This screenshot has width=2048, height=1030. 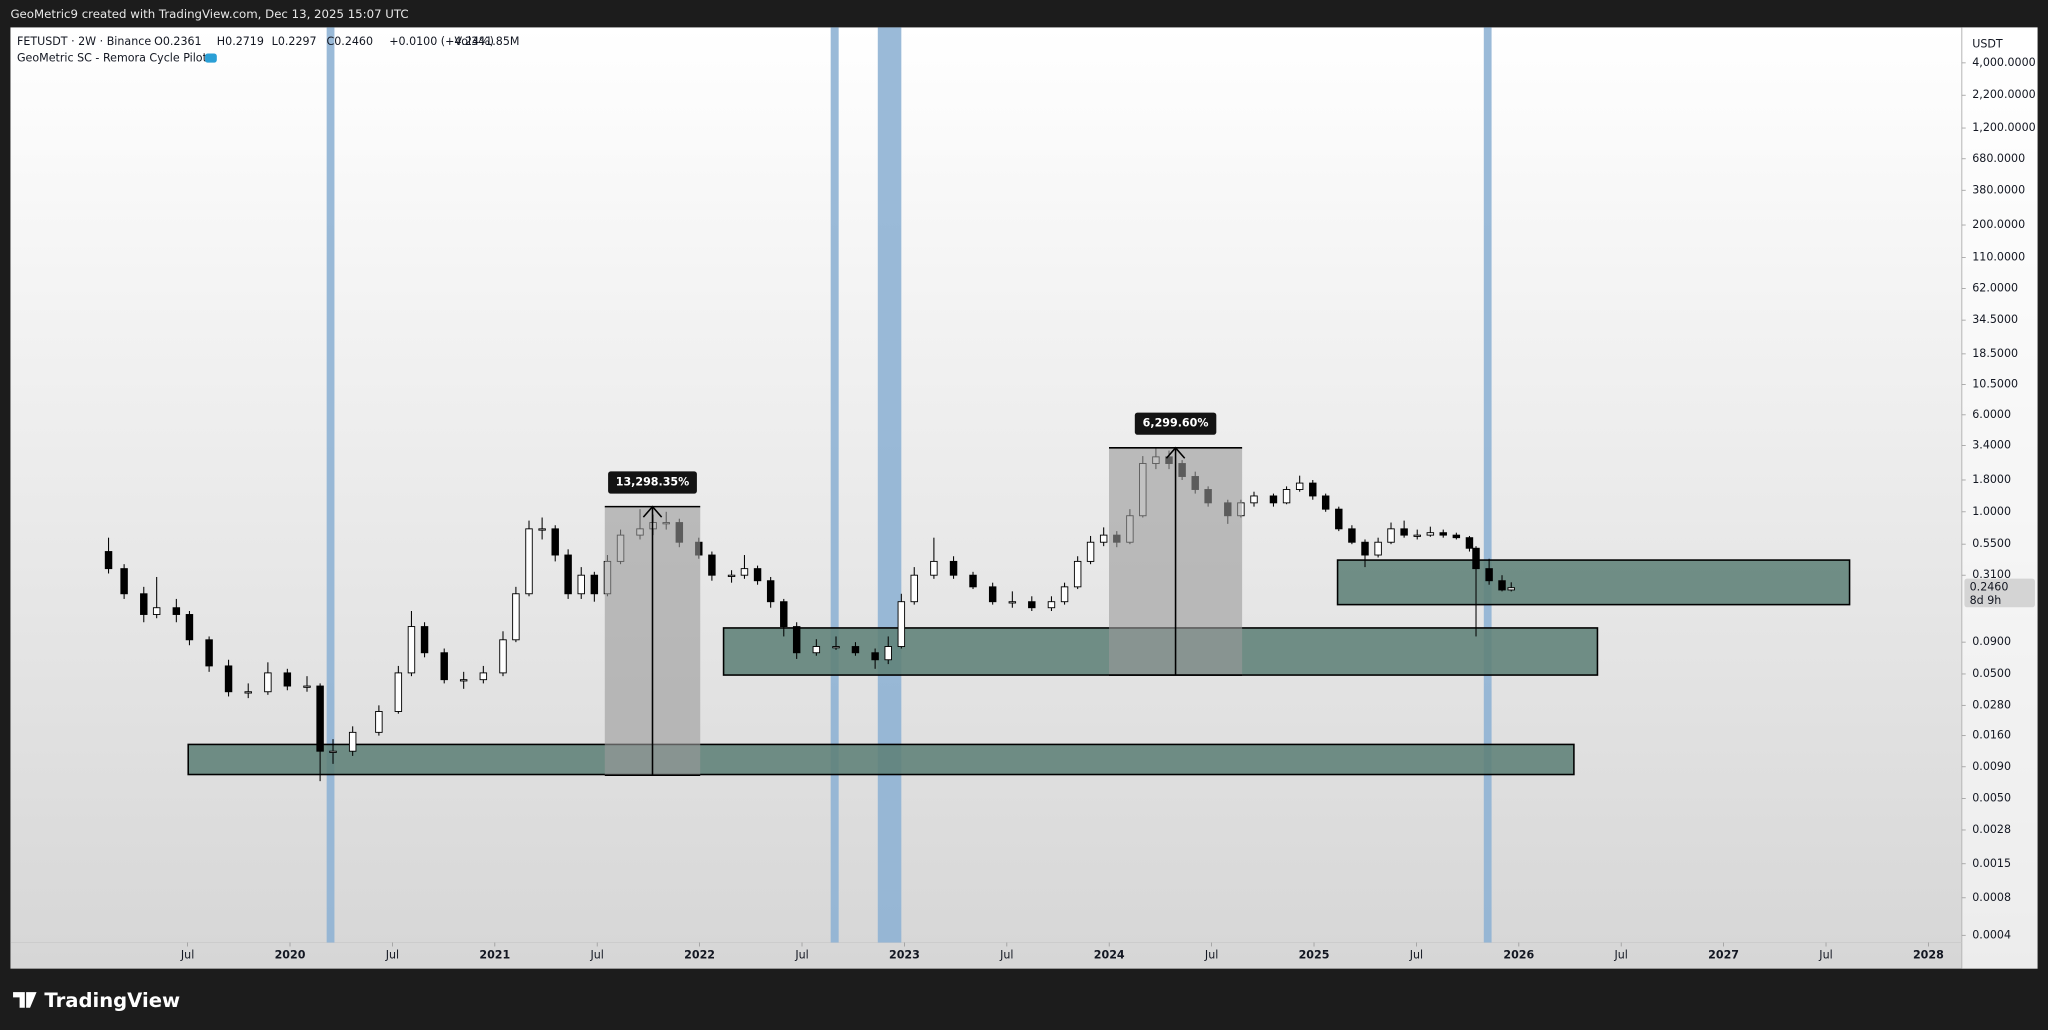 What do you see at coordinates (1991, 704) in the screenshot?
I see `y-tick-label: 0.0280` at bounding box center [1991, 704].